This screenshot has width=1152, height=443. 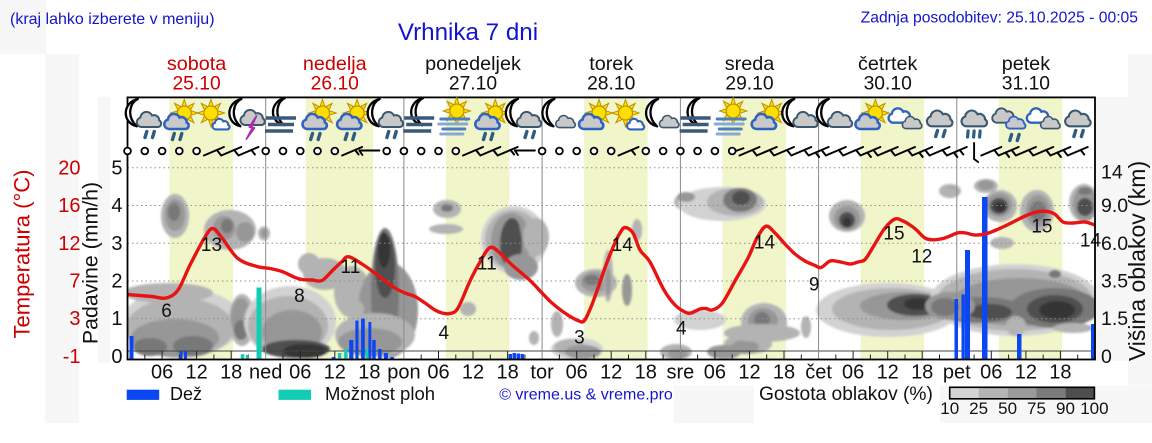 What do you see at coordinates (1026, 84) in the screenshot?
I see `svg-text: 31.10` at bounding box center [1026, 84].